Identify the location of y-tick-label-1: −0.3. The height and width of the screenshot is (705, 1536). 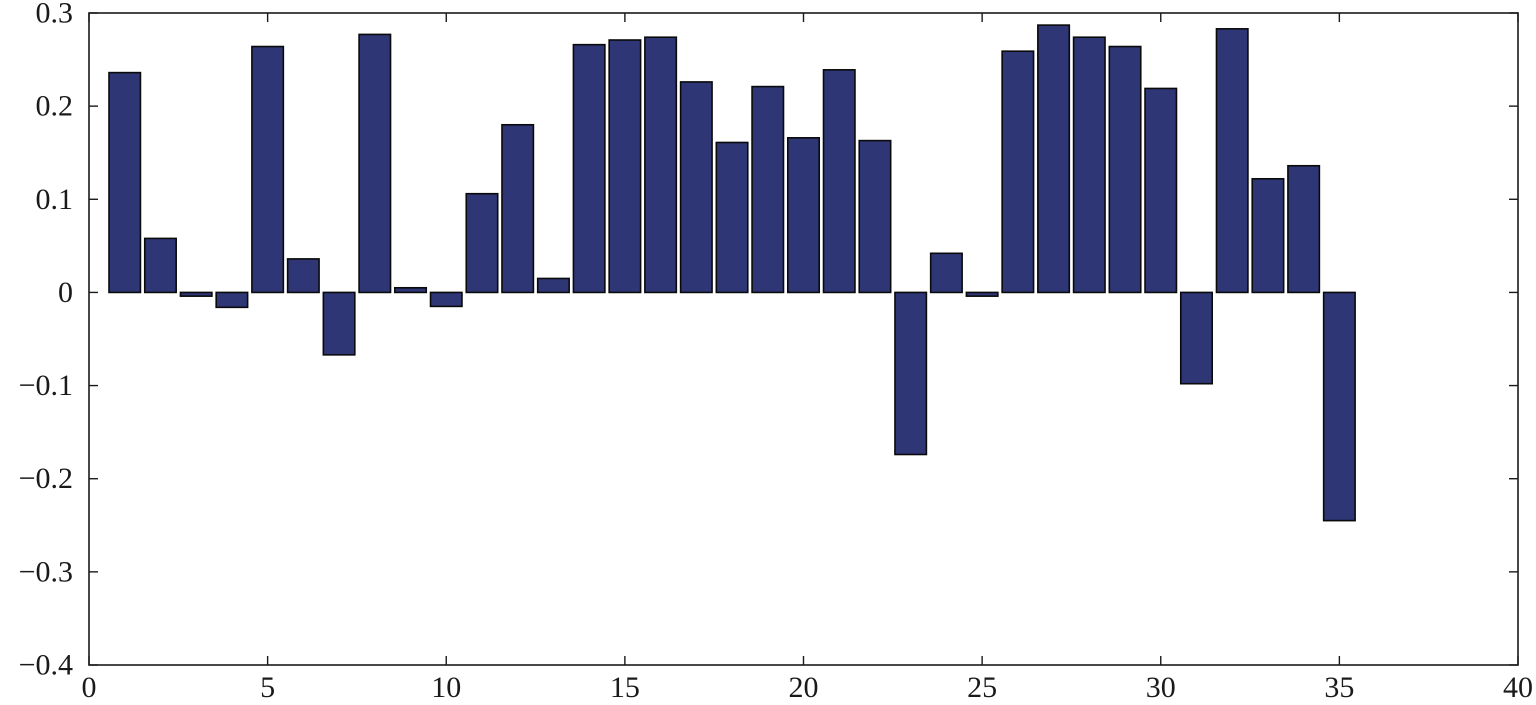
(46, 571).